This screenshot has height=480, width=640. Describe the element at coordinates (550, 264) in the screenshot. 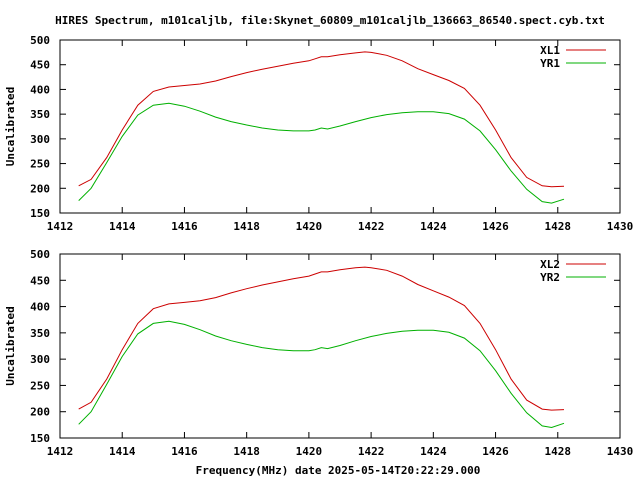

I see `legend-label: XL2` at that location.